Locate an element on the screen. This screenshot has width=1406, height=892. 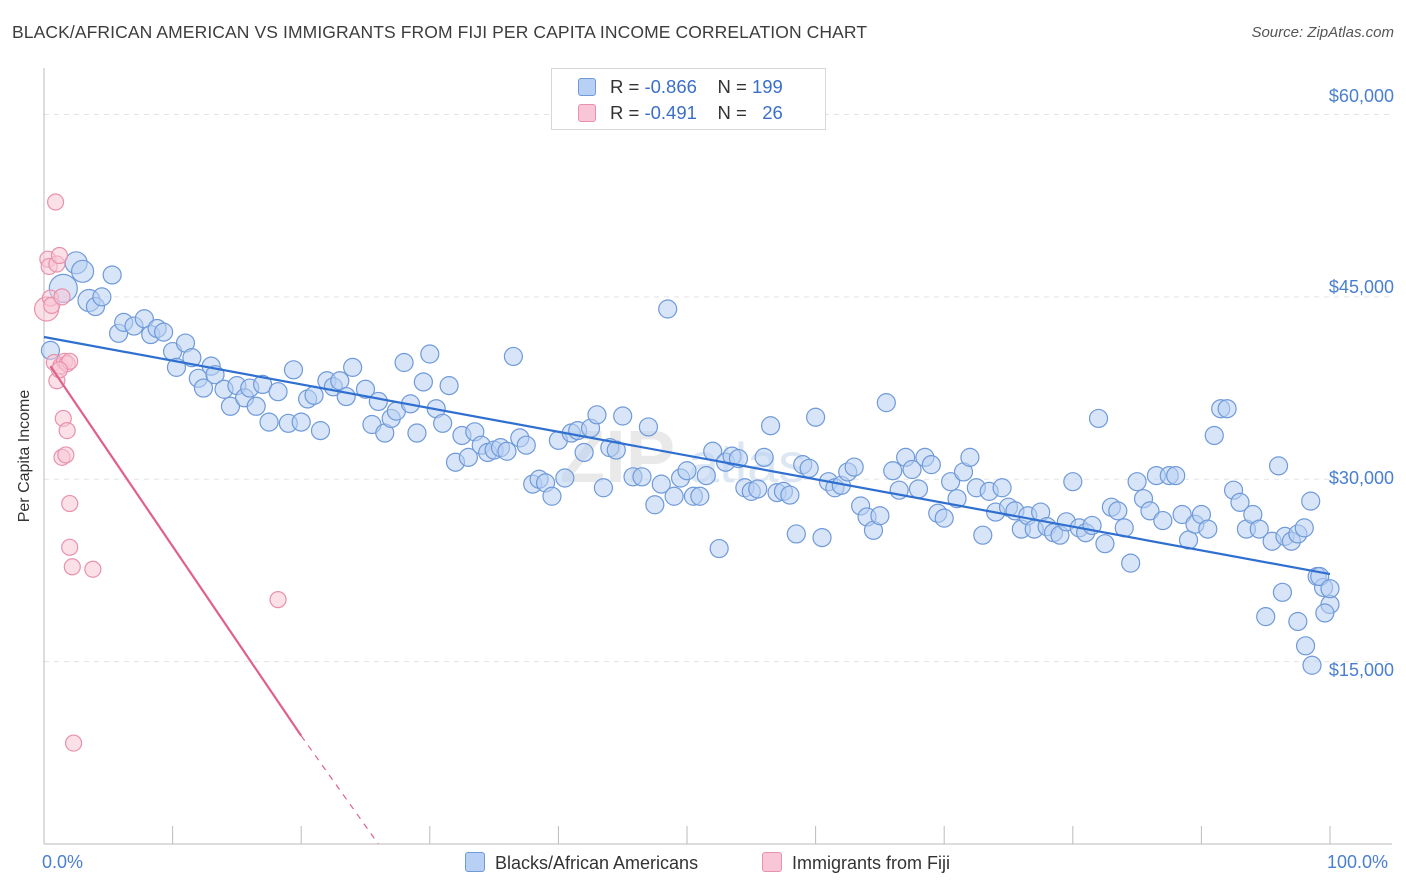
r-value: -0.491 is located at coordinates (670, 112).